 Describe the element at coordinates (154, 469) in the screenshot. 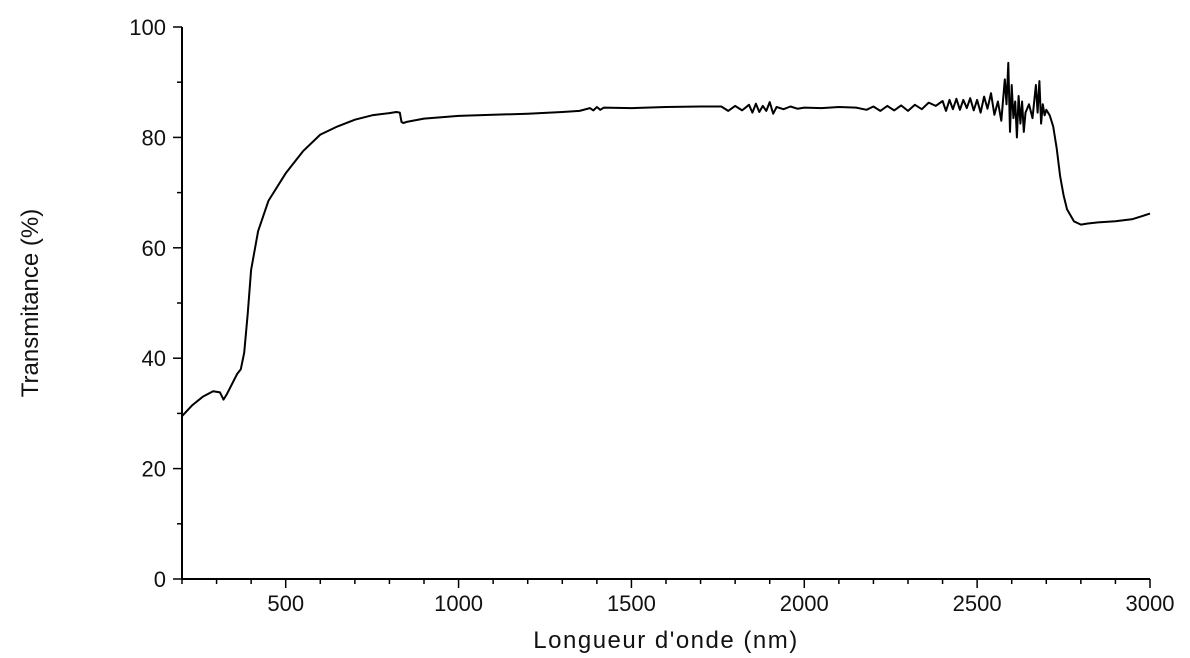

I see `y-tick-label: 20` at that location.